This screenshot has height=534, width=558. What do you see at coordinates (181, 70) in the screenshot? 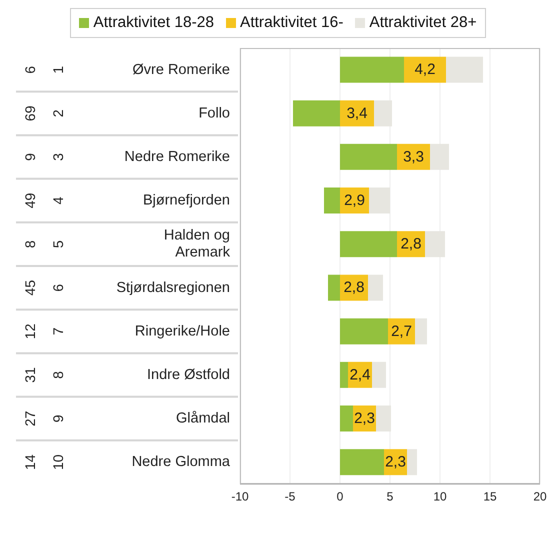
I see `y-tick-label: Øvre Romerike` at bounding box center [181, 70].